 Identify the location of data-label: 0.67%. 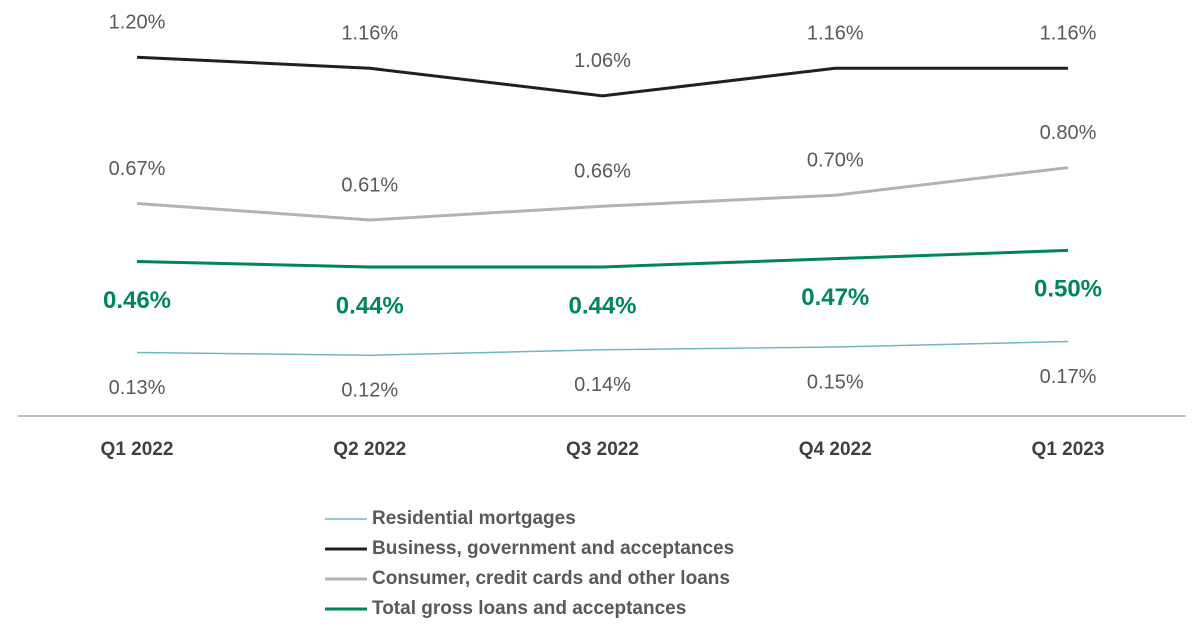
(137, 169).